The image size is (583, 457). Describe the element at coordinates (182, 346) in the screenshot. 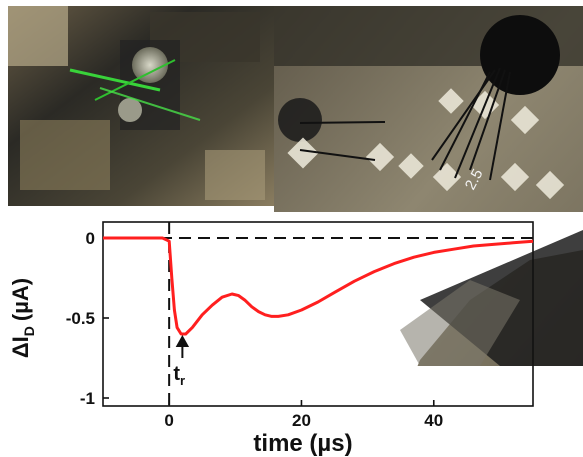

I see `rise-time-arrow` at that location.